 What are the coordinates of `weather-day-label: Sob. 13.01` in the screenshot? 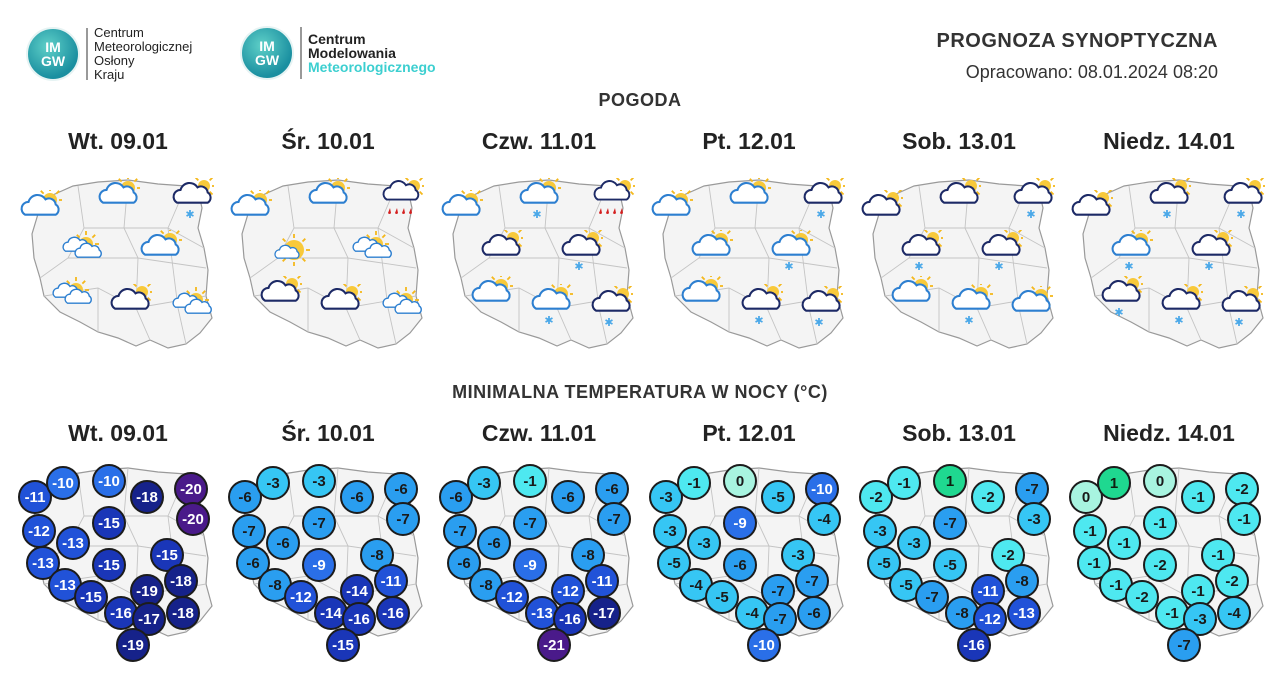 It's located at (959, 141).